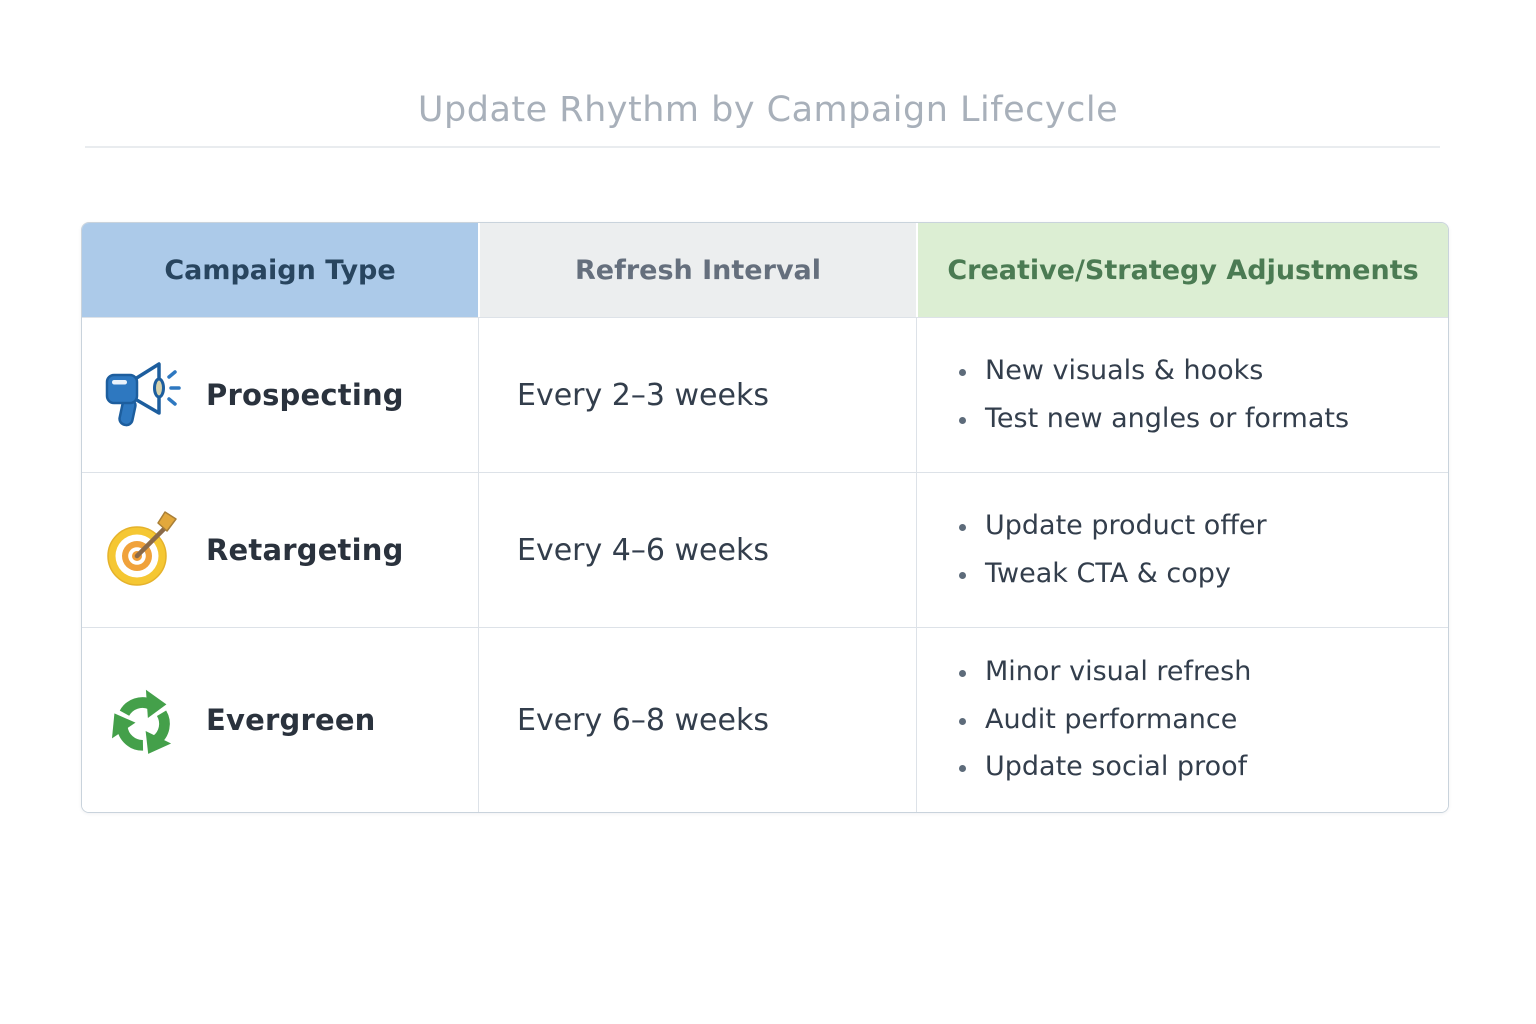  What do you see at coordinates (697, 719) in the screenshot?
I see `refresh-interval-value: Every 6–8 weeks` at bounding box center [697, 719].